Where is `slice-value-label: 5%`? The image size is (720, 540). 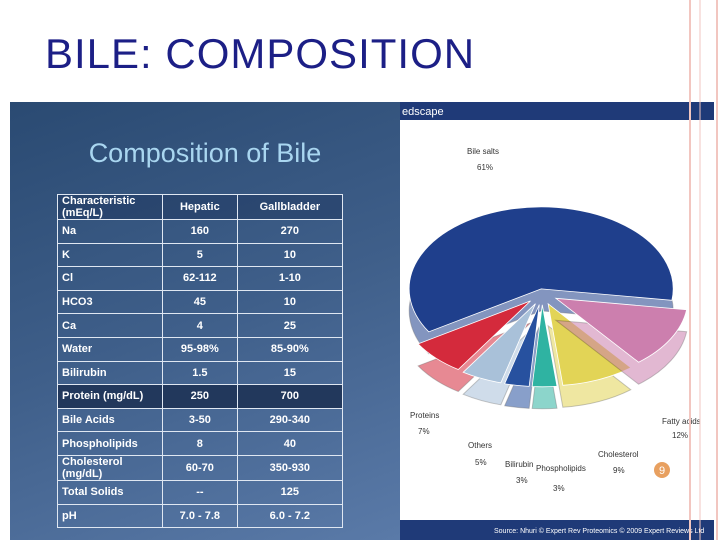
slice-value-label: 5% is located at coordinates (481, 462).